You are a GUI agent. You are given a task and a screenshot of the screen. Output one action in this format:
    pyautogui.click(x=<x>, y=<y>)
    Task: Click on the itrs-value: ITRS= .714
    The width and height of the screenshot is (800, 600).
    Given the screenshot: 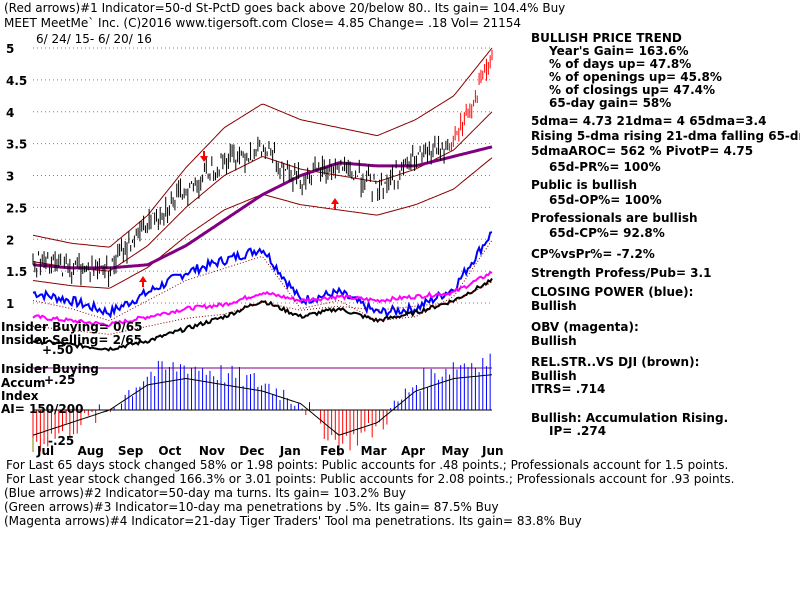 What is the action you would take?
    pyautogui.click(x=568, y=389)
    